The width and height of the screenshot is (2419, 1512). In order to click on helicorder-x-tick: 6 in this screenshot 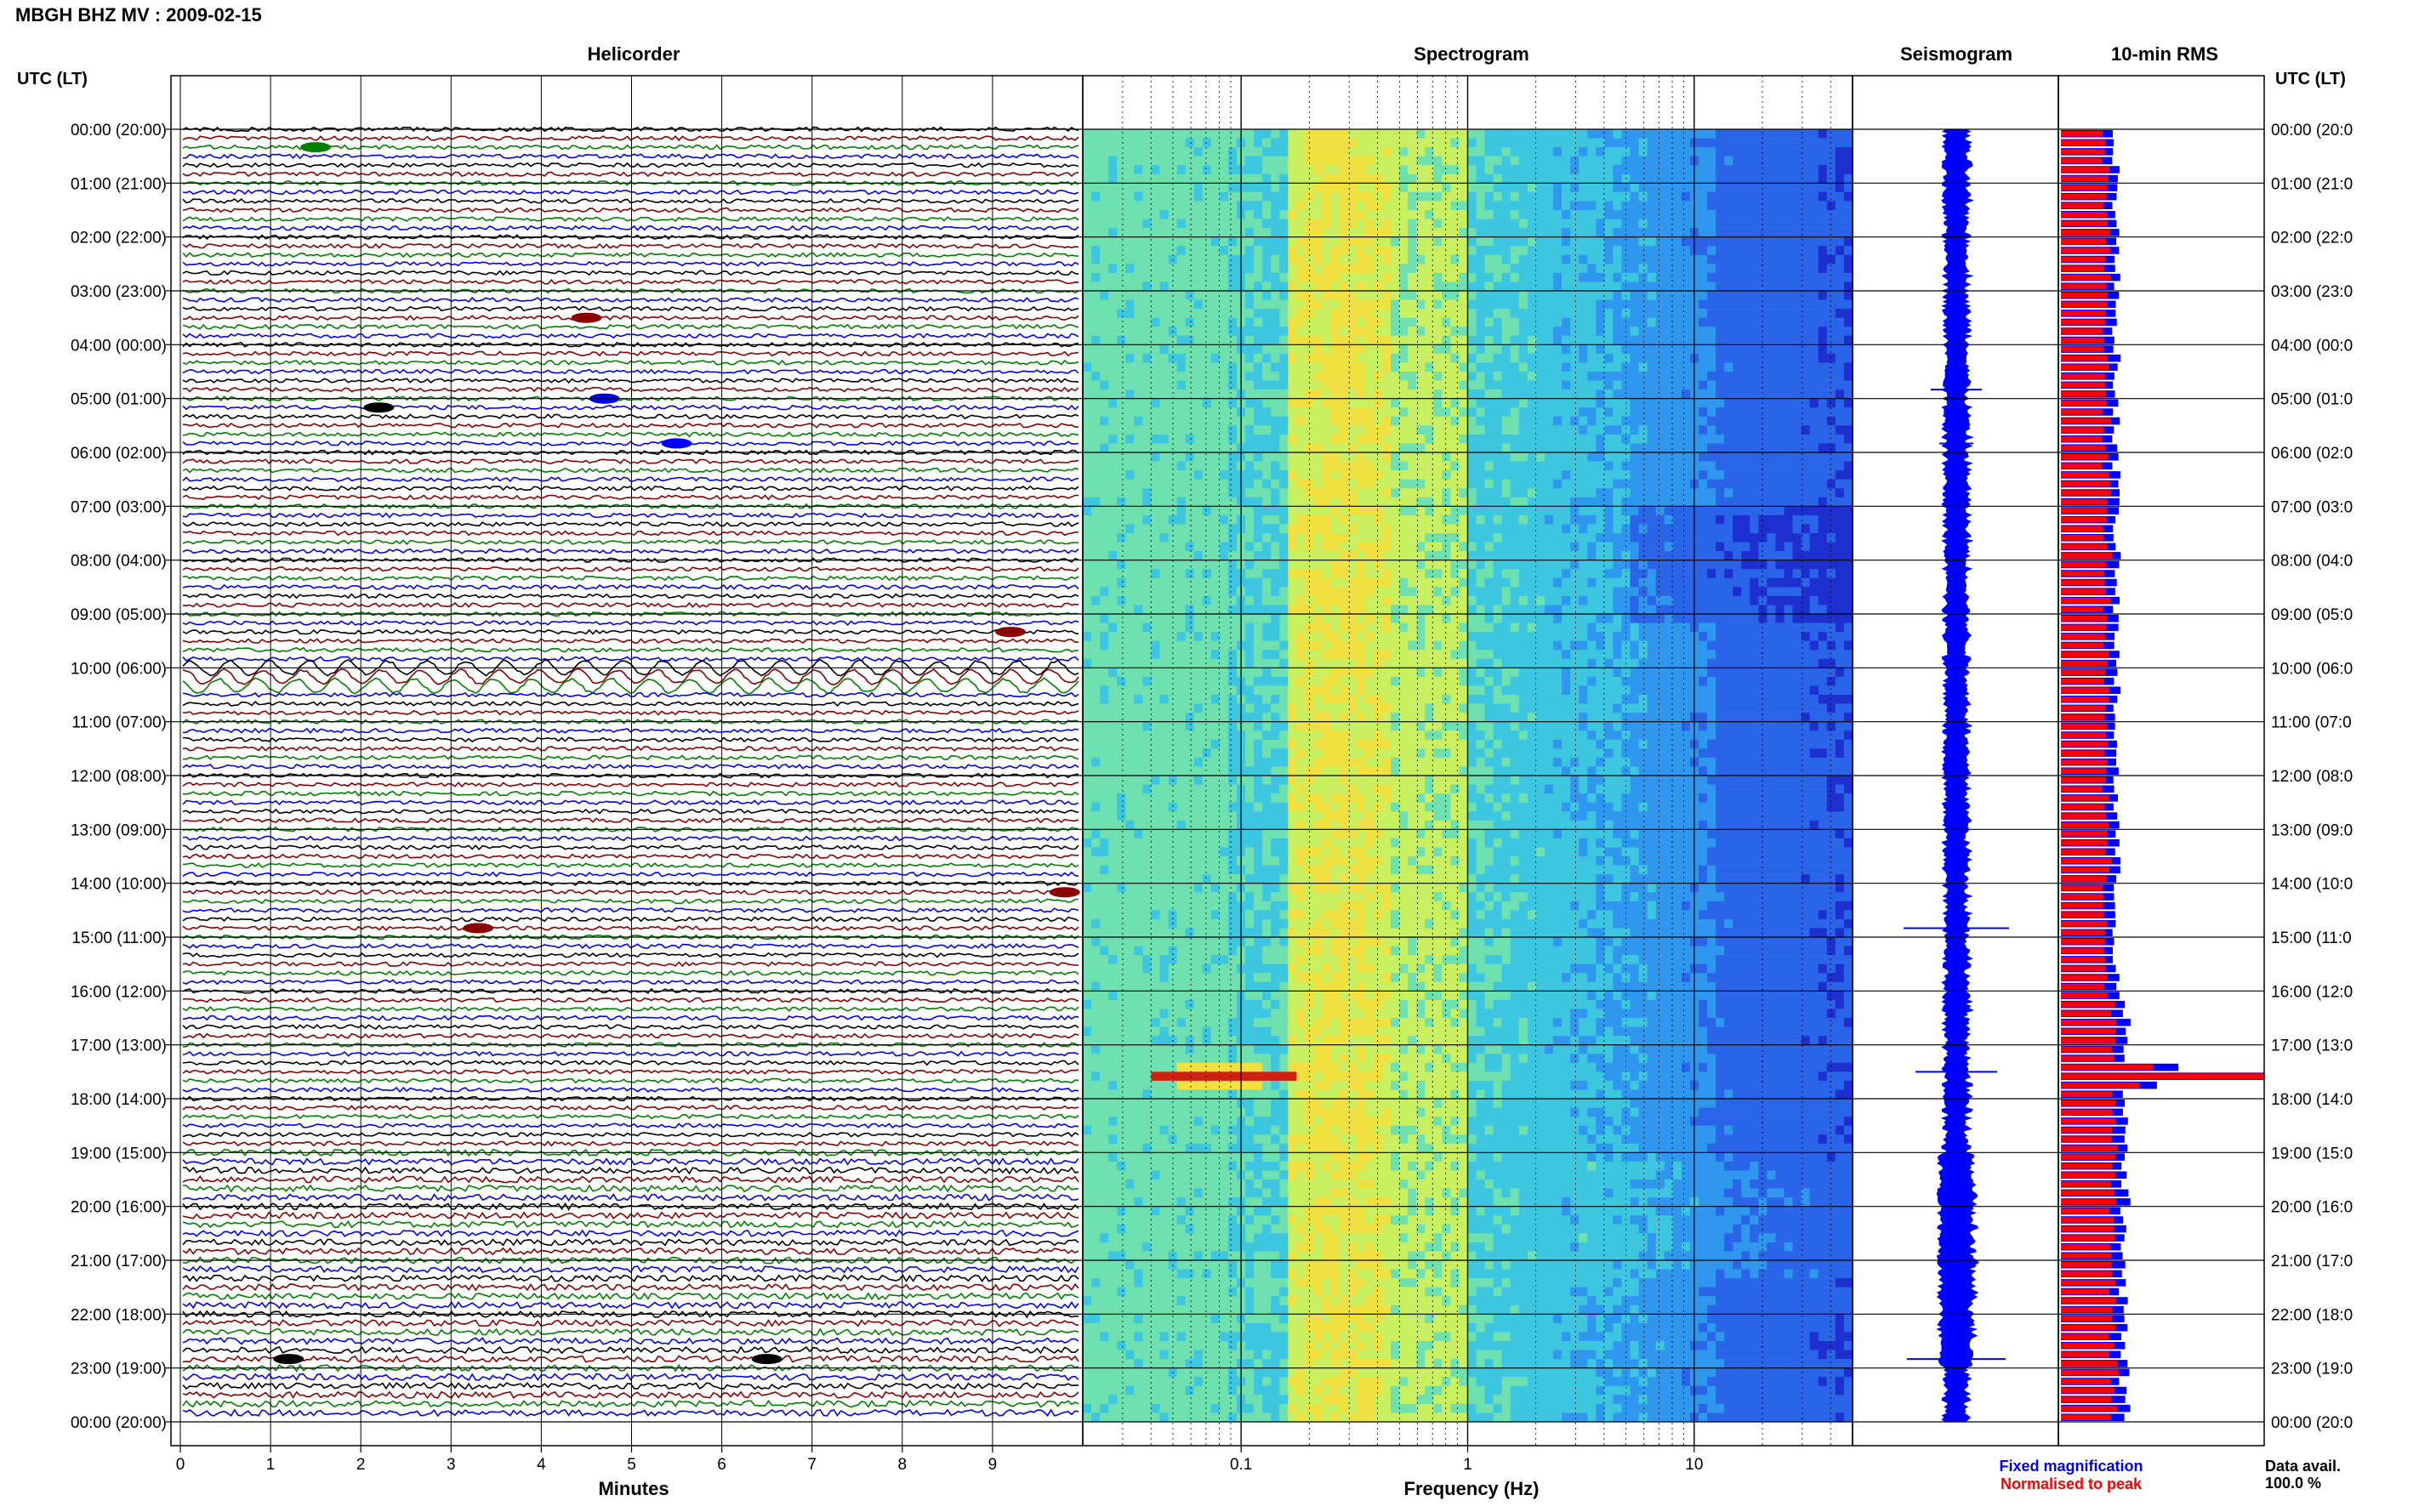, I will do `click(721, 1465)`.